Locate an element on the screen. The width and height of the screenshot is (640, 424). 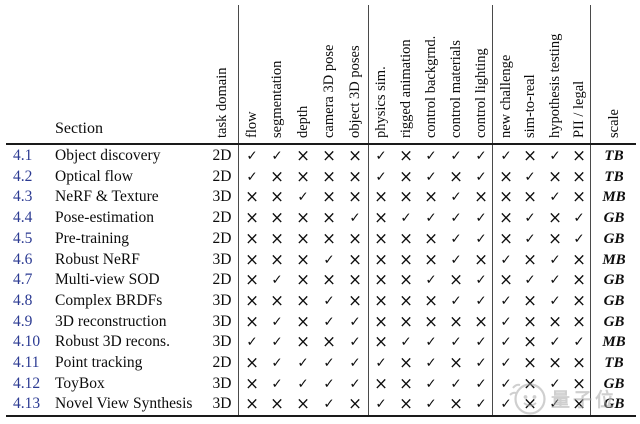
section-number: 4.10 is located at coordinates (27, 342).